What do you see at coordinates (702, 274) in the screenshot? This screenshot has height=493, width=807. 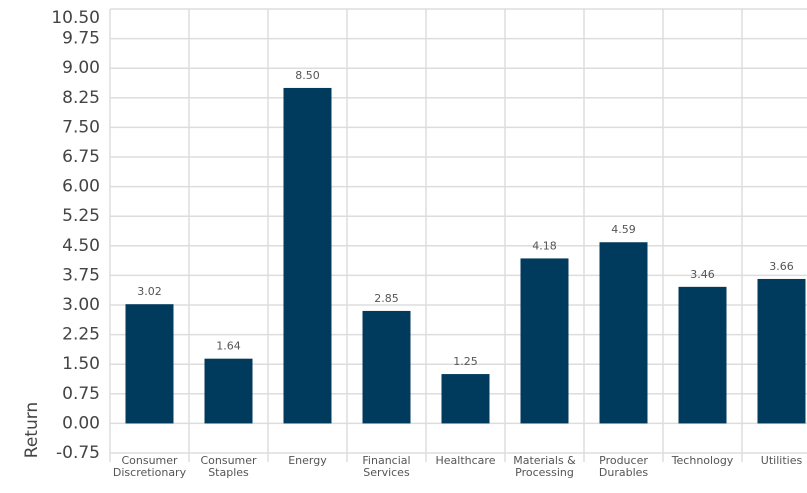 I see `value-label: 3.46` at bounding box center [702, 274].